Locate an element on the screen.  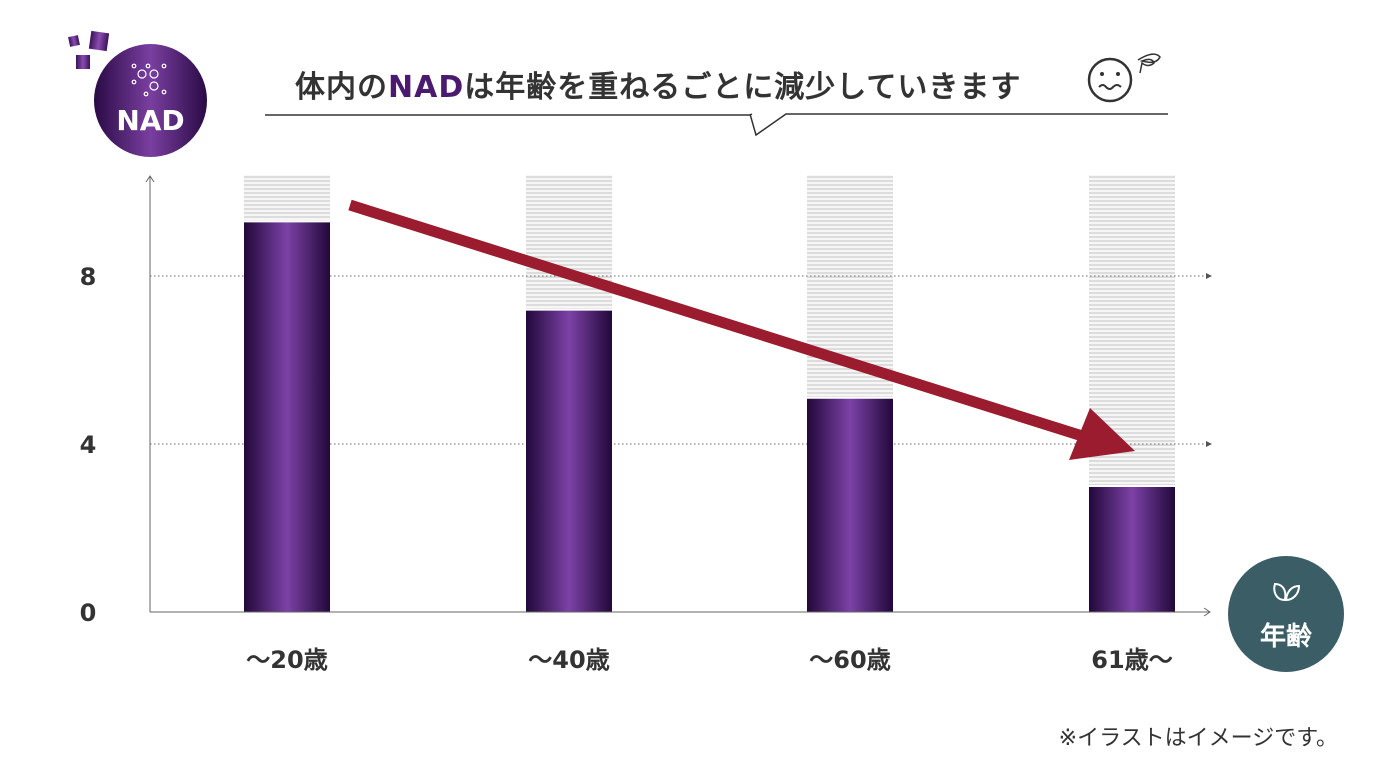
chart-title: 体内のNADは年齢を重ねるごとに減少していきます is located at coordinates (658, 84).